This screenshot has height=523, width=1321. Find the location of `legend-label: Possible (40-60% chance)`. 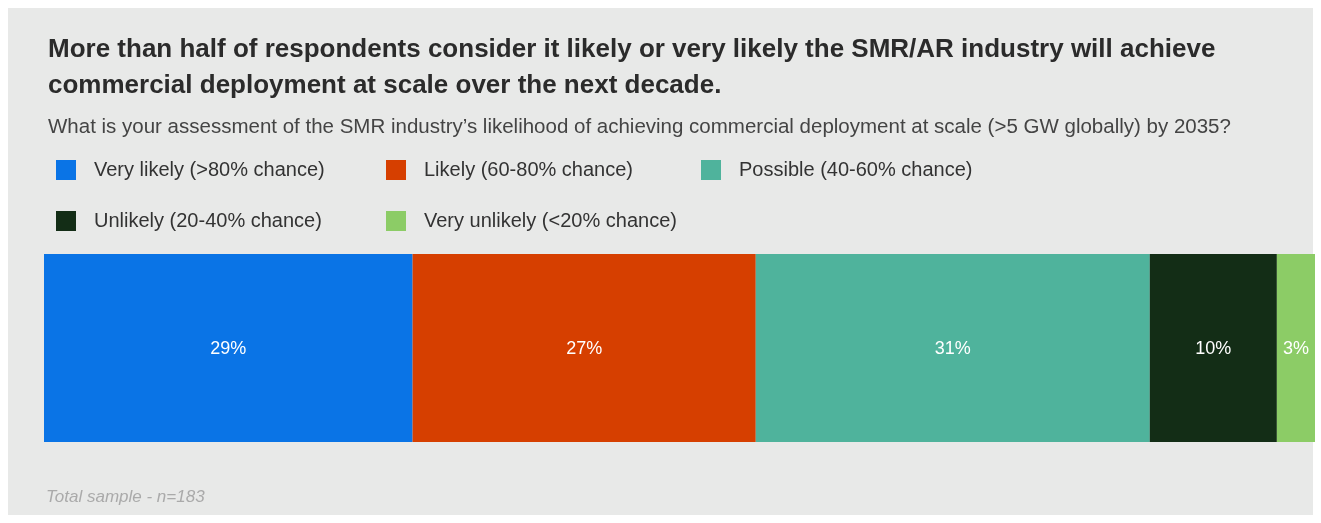

legend-label: Possible (40-60% chance) is located at coordinates (856, 169).